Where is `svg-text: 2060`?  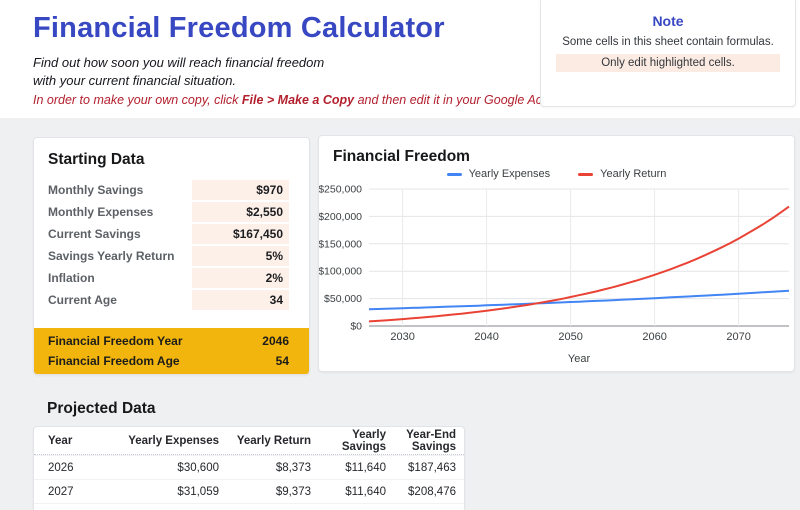
svg-text: 2060 is located at coordinates (654, 337).